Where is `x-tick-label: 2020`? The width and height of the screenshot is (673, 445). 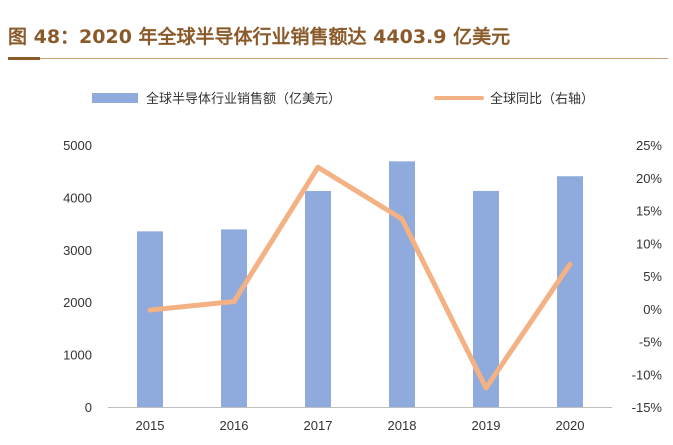
x-tick-label: 2020 is located at coordinates (570, 425).